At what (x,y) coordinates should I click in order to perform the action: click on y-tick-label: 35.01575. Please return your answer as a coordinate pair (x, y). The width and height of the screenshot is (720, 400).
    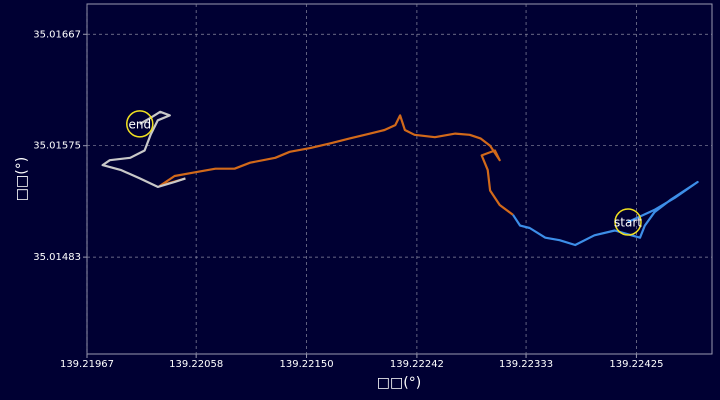
    Looking at the image, I should click on (57, 146).